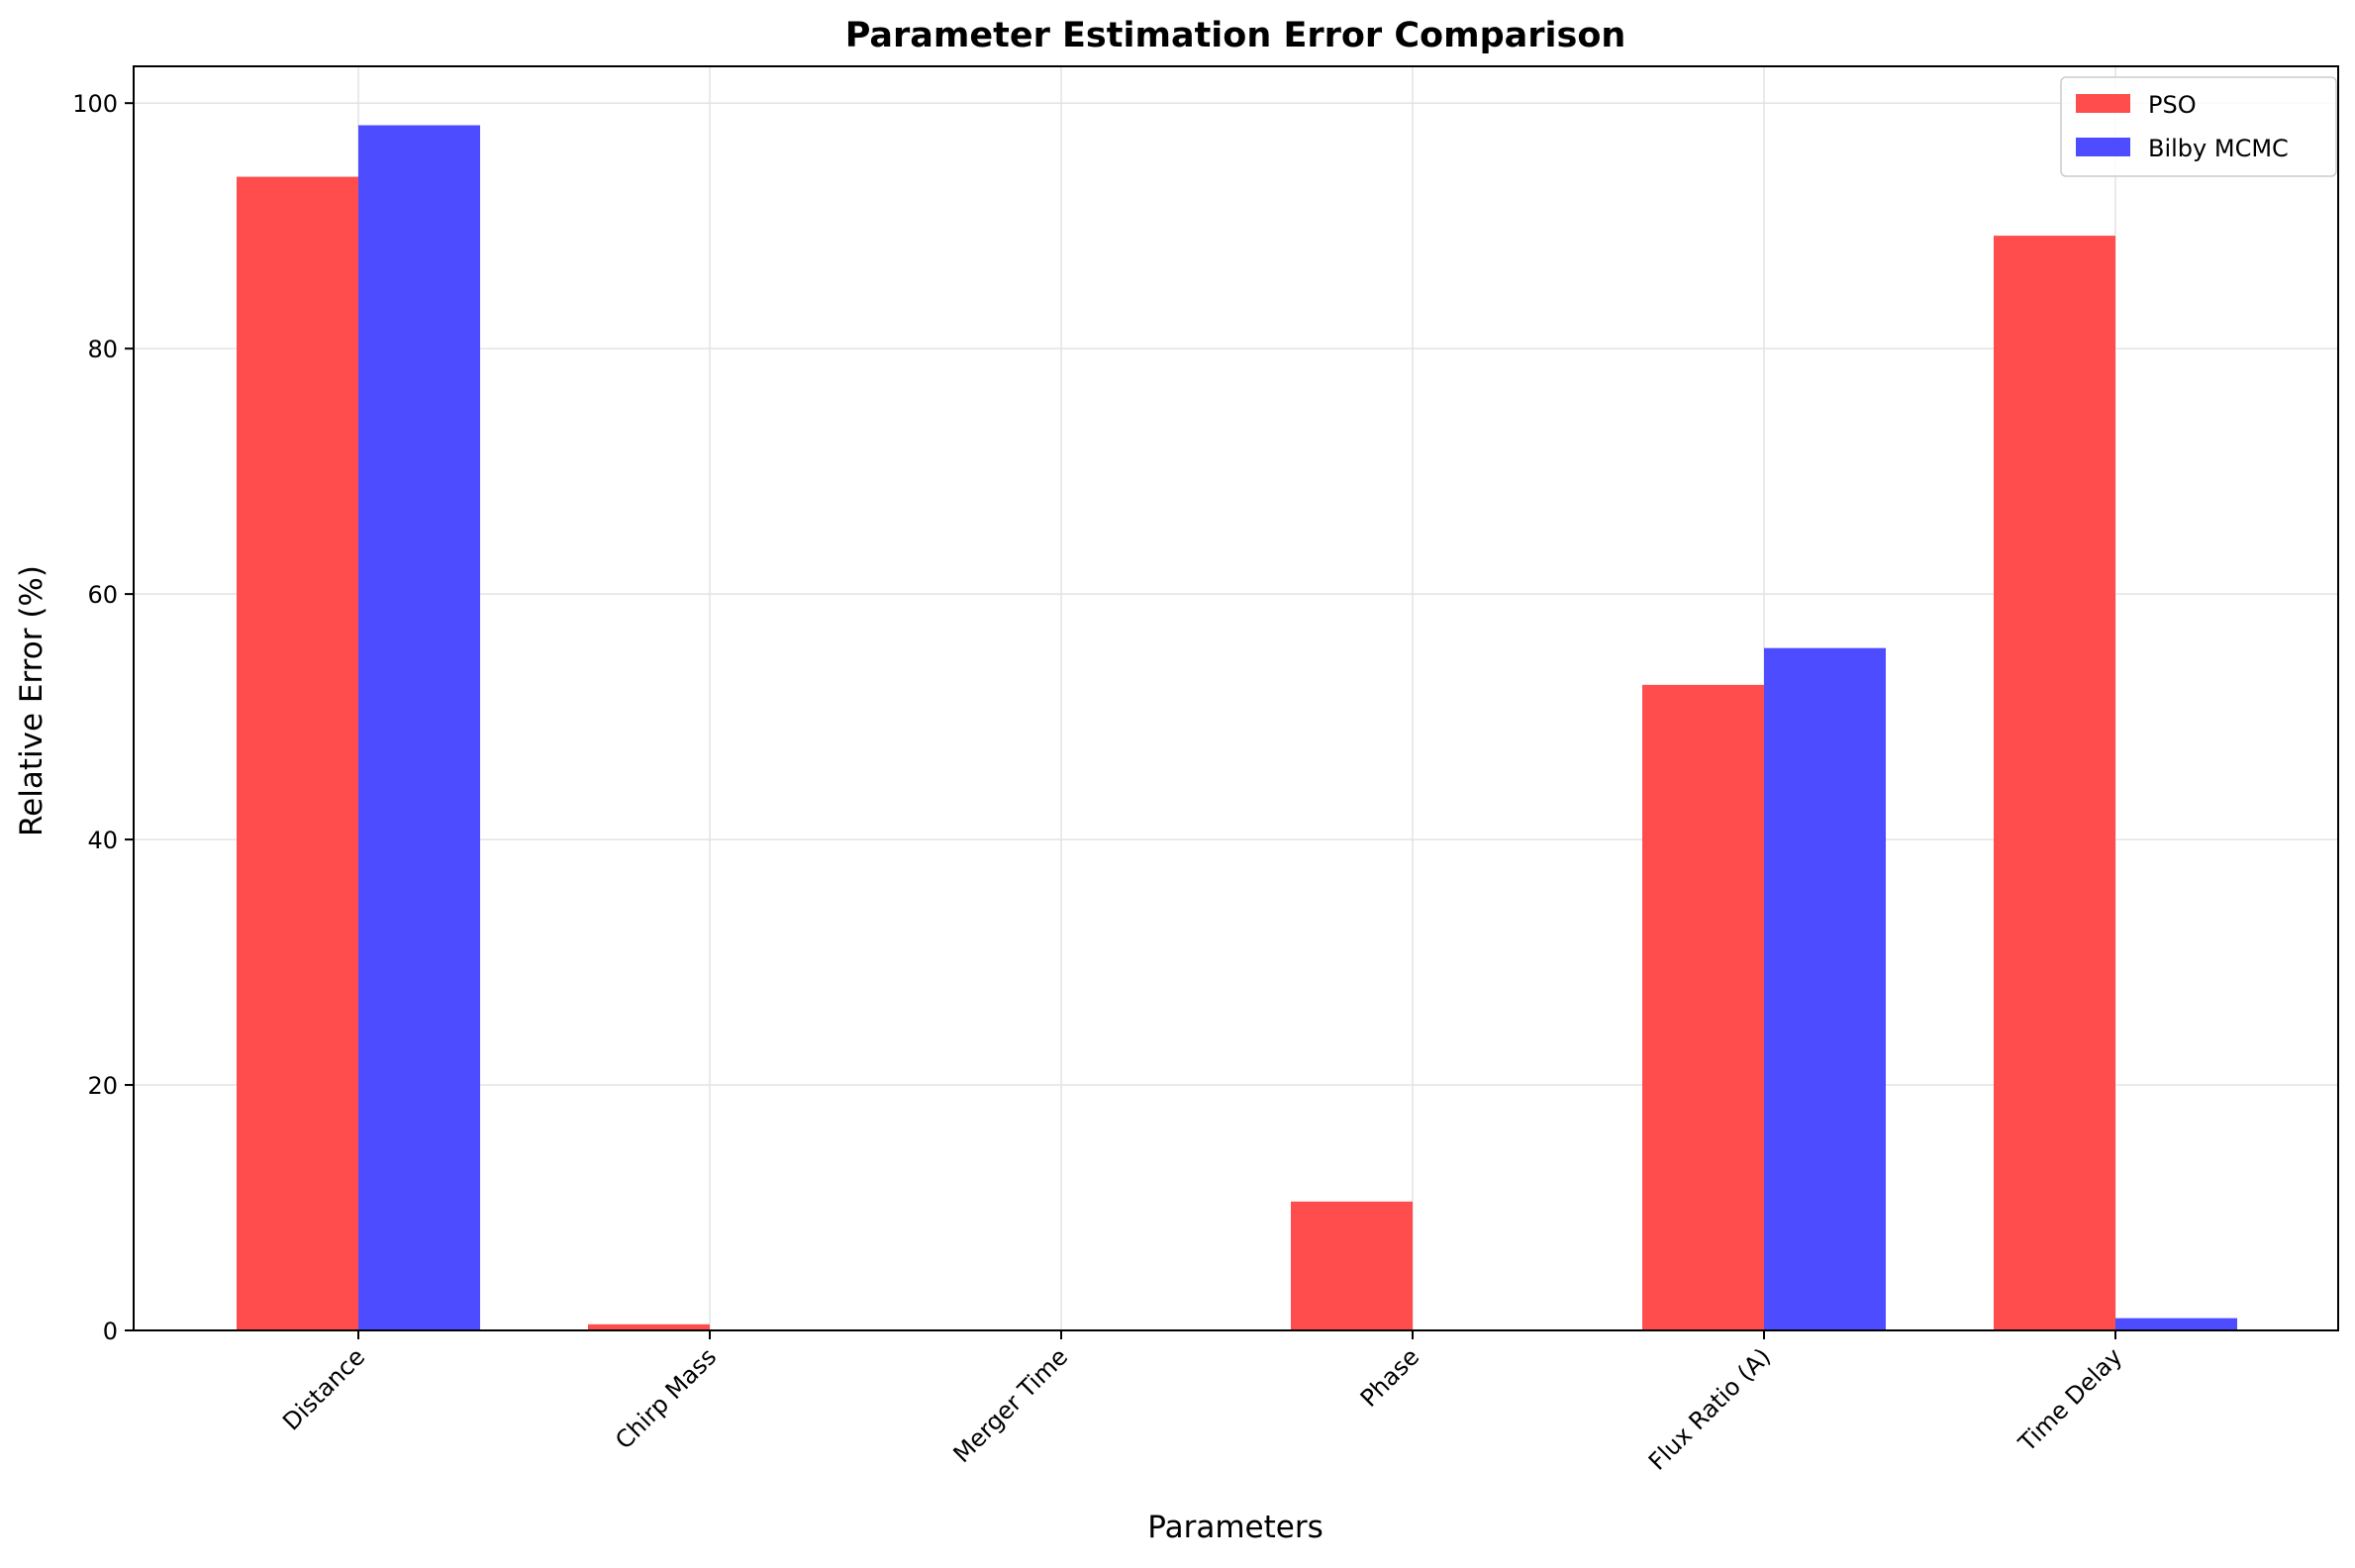 Image resolution: width=2355 pixels, height=1568 pixels. What do you see at coordinates (103, 717) in the screenshot?
I see `y-ticks: 0 20 40 60 80 100` at bounding box center [103, 717].